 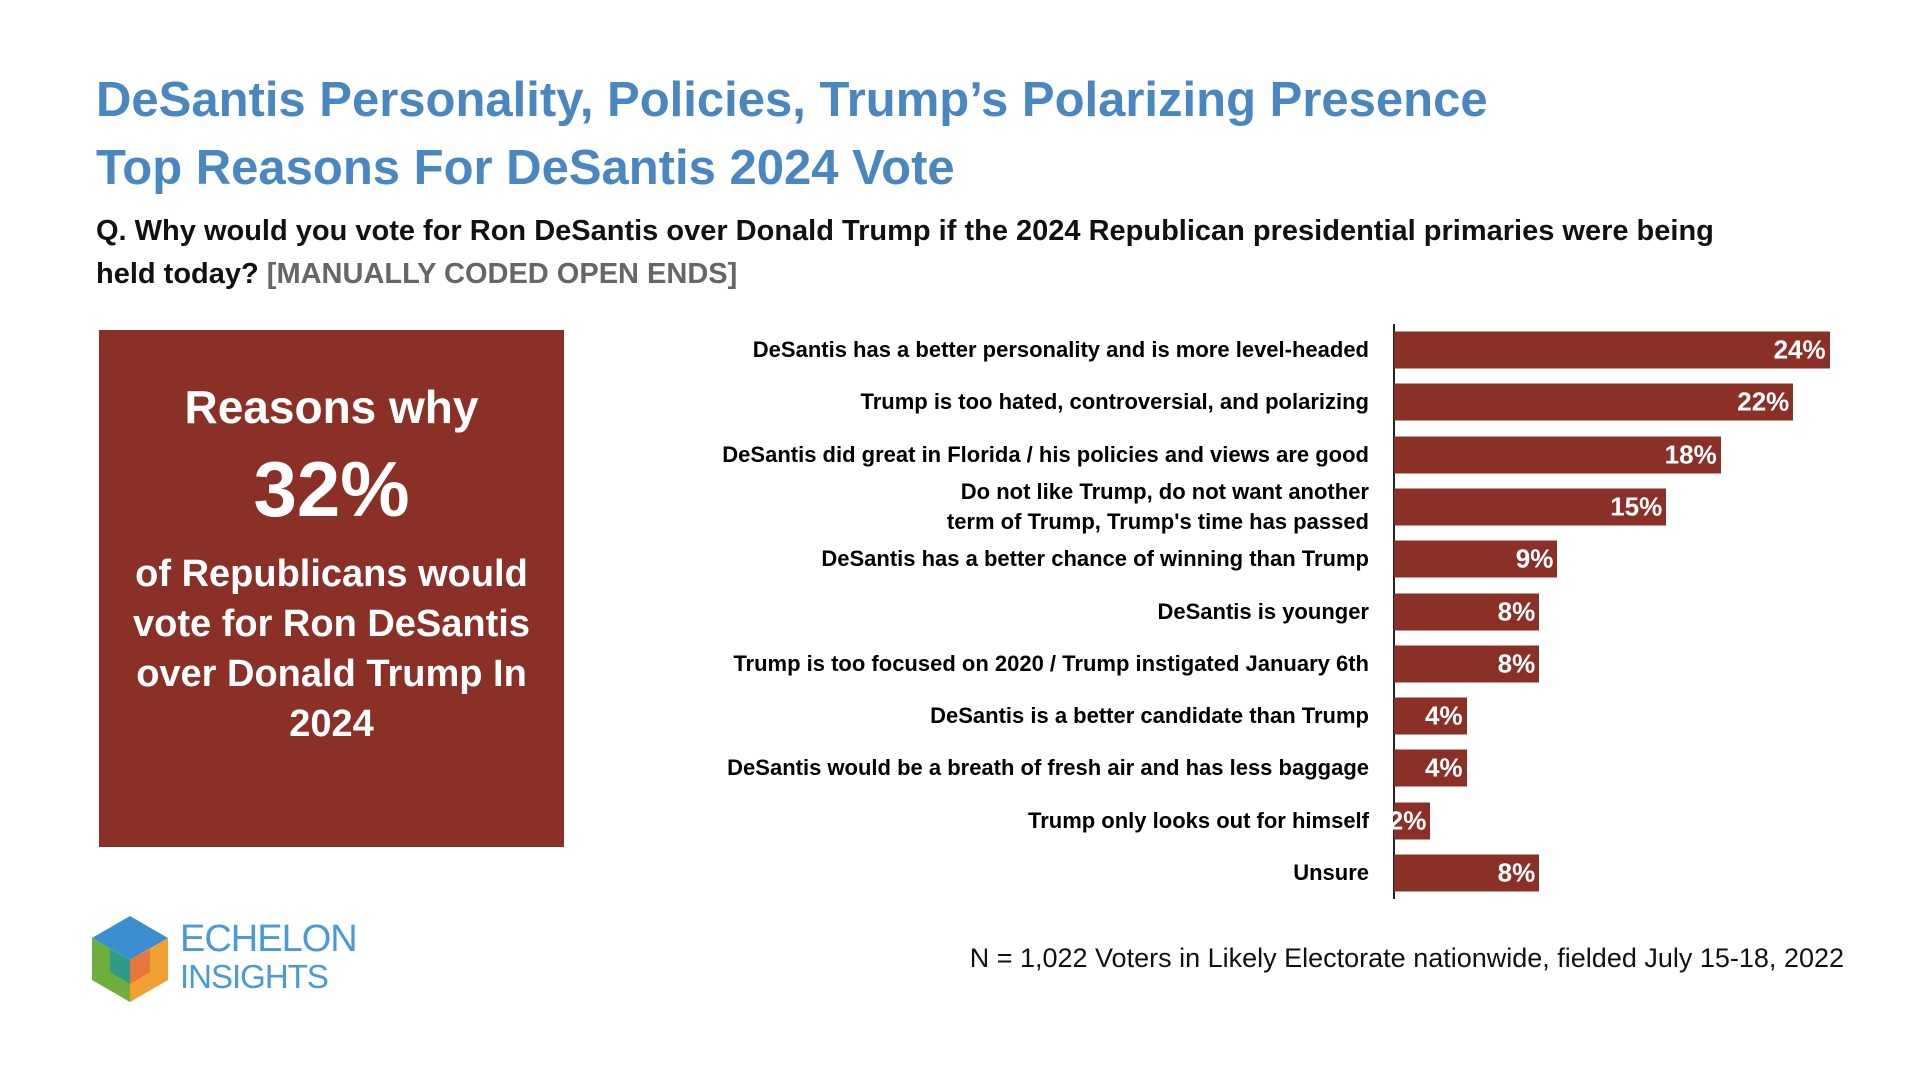 I want to click on question-note: [MANUALLY CODED OPEN ENDS], so click(x=502, y=274).